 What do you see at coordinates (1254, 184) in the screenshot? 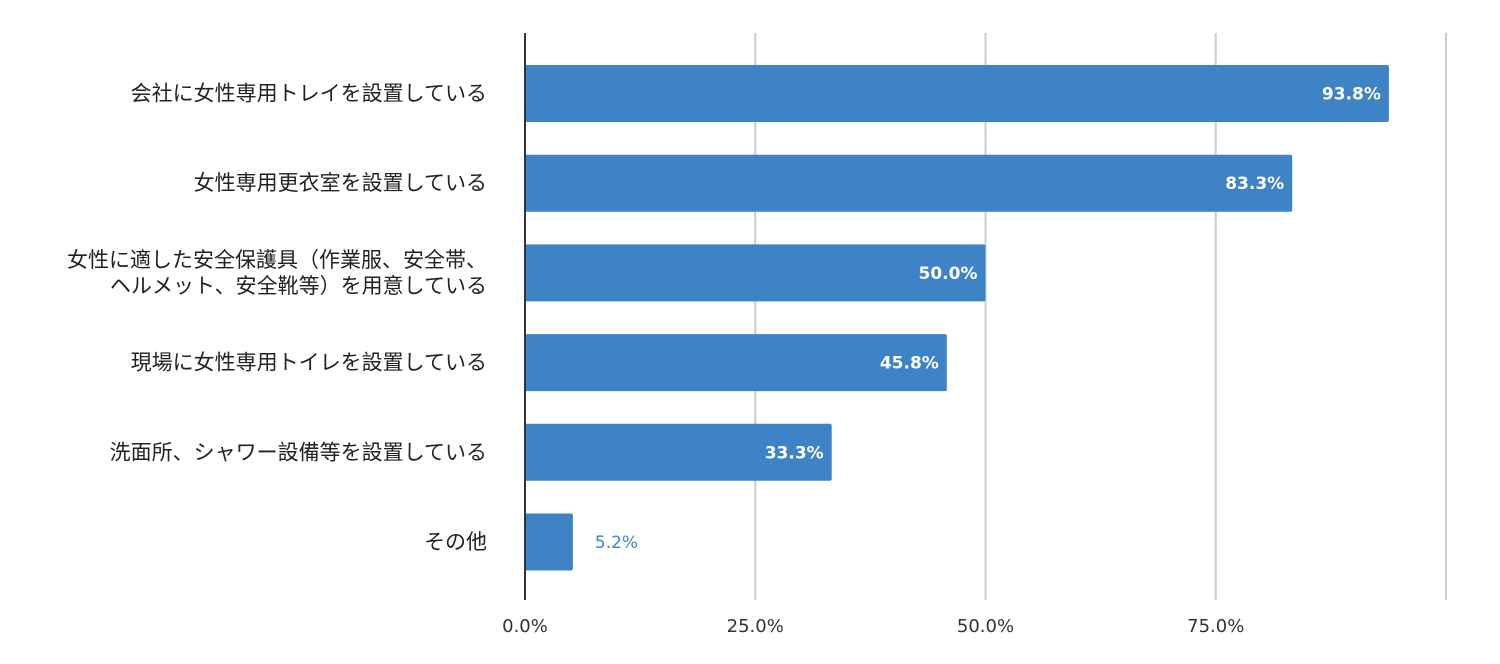
I see `bar-value-label: 83.3%` at bounding box center [1254, 184].